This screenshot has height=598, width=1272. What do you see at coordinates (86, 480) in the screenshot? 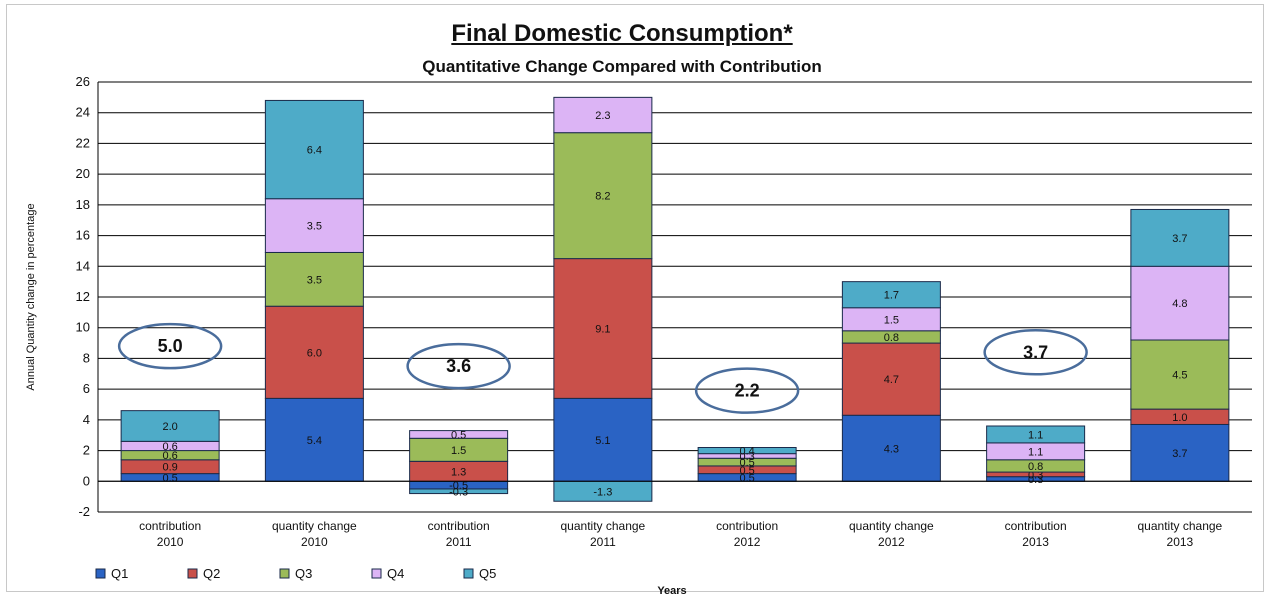
I see `y-tick-label: 0` at bounding box center [86, 480].